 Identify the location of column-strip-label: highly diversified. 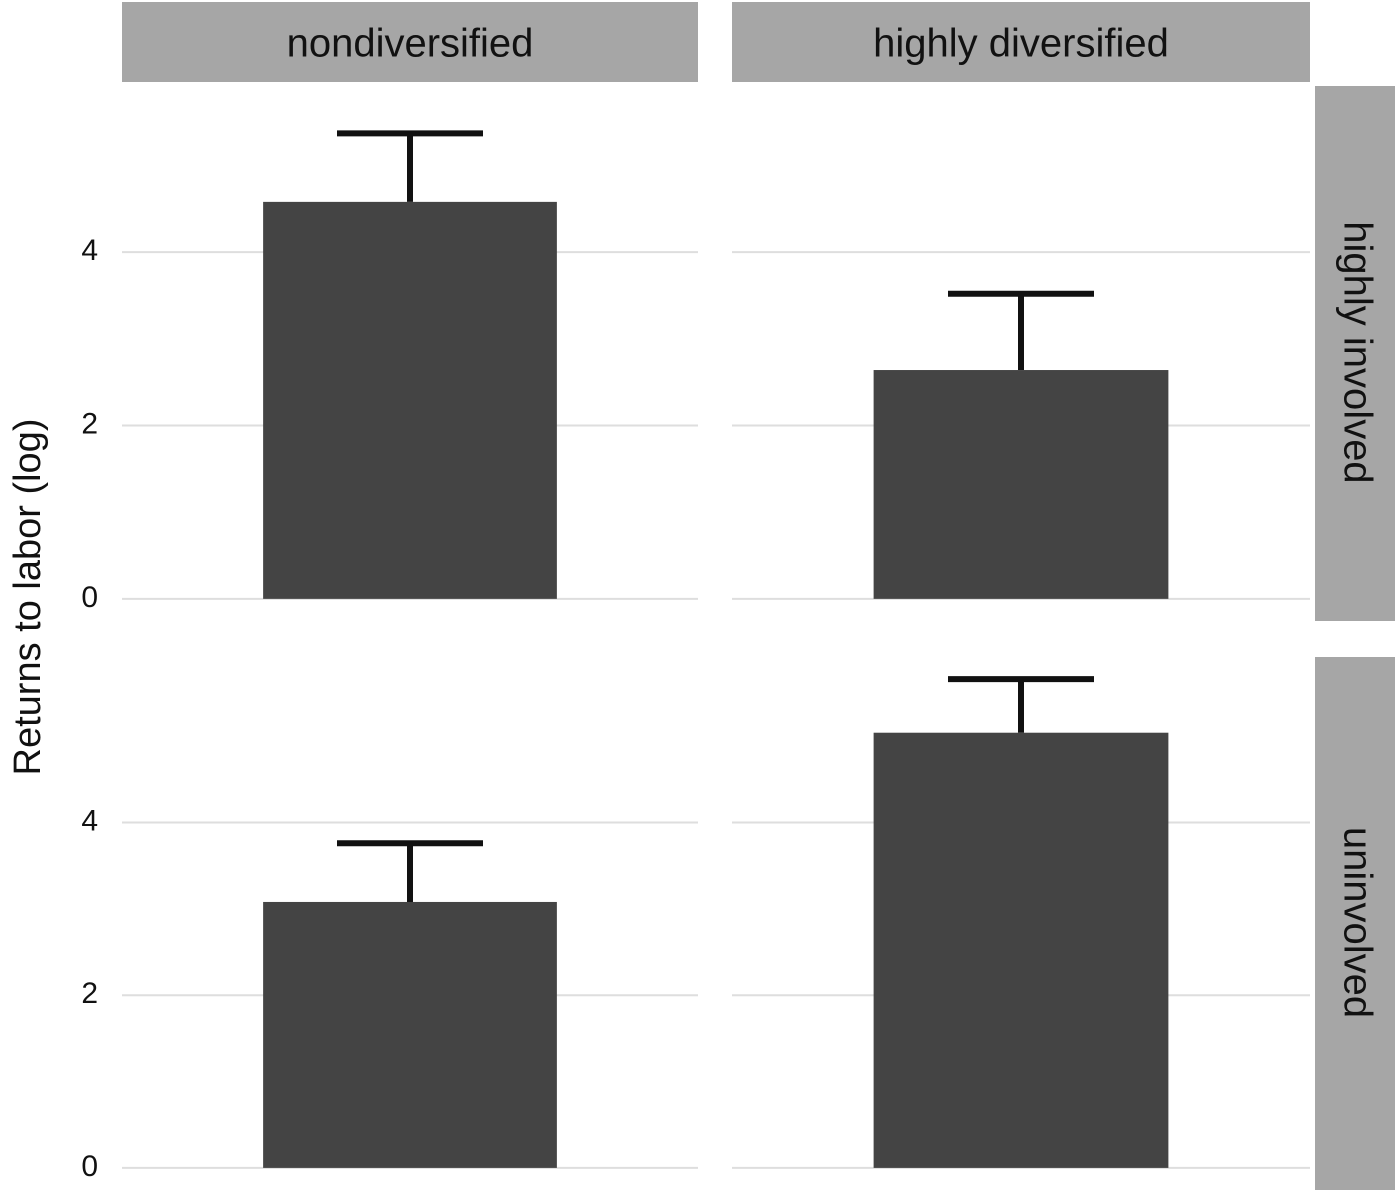
(1021, 44).